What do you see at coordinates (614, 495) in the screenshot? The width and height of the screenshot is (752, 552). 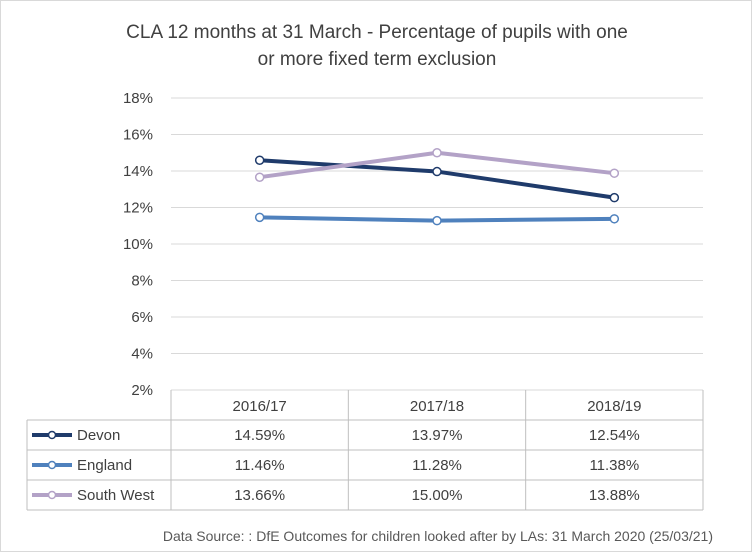 I see `data-table-value: 13.88%` at bounding box center [614, 495].